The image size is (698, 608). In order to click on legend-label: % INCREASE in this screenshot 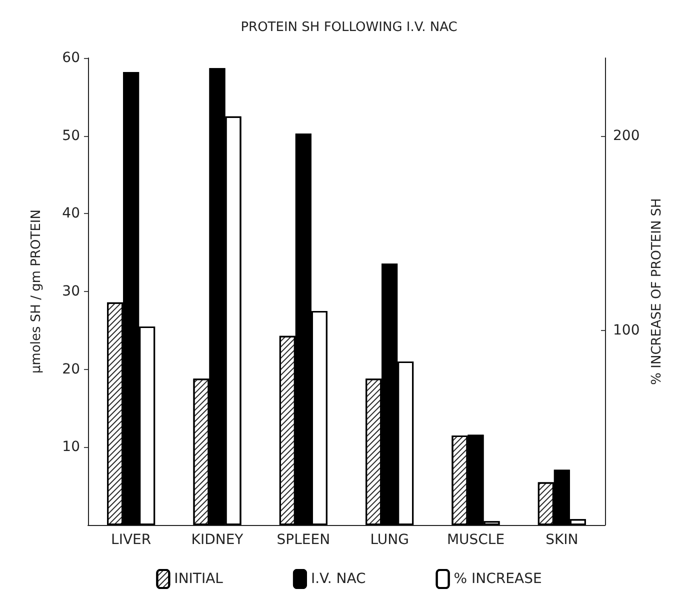, I will do `click(498, 579)`.